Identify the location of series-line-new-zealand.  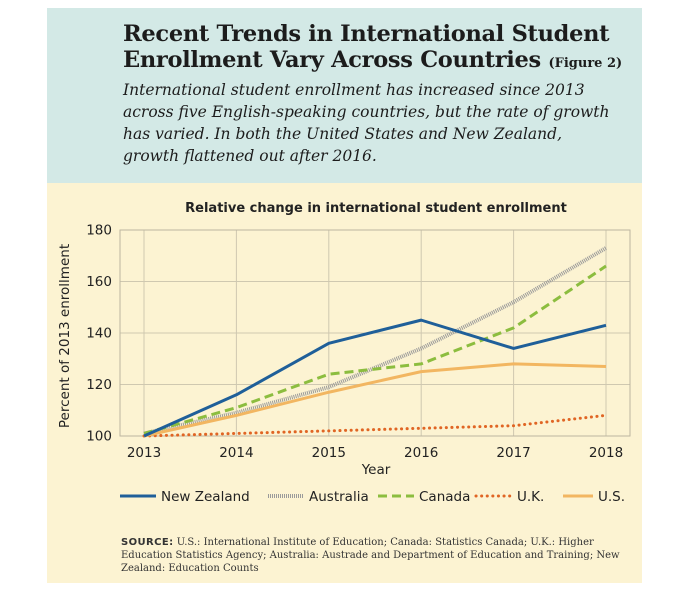
(375, 378).